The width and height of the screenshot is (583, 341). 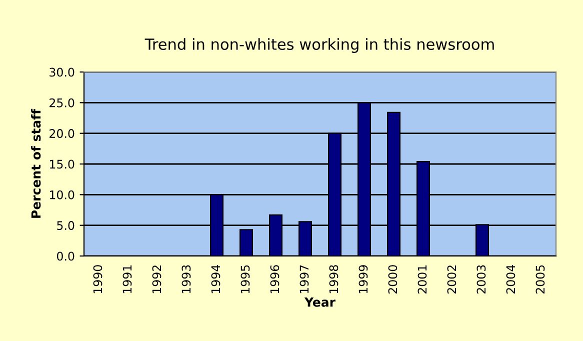 I want to click on x-tick-label: 2001, so click(x=422, y=279).